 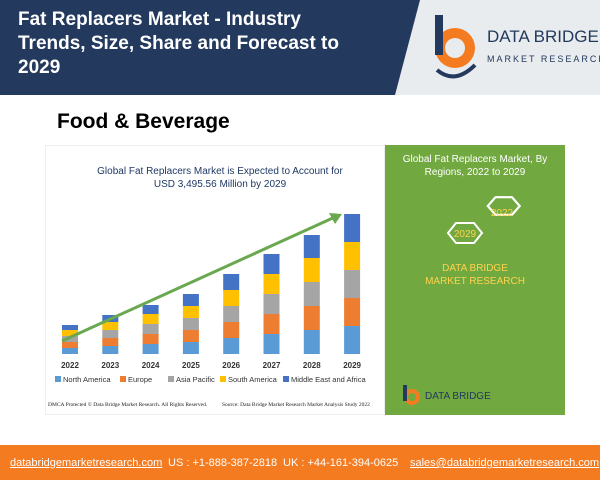 I want to click on x-tick-label: 2026, so click(x=231, y=365).